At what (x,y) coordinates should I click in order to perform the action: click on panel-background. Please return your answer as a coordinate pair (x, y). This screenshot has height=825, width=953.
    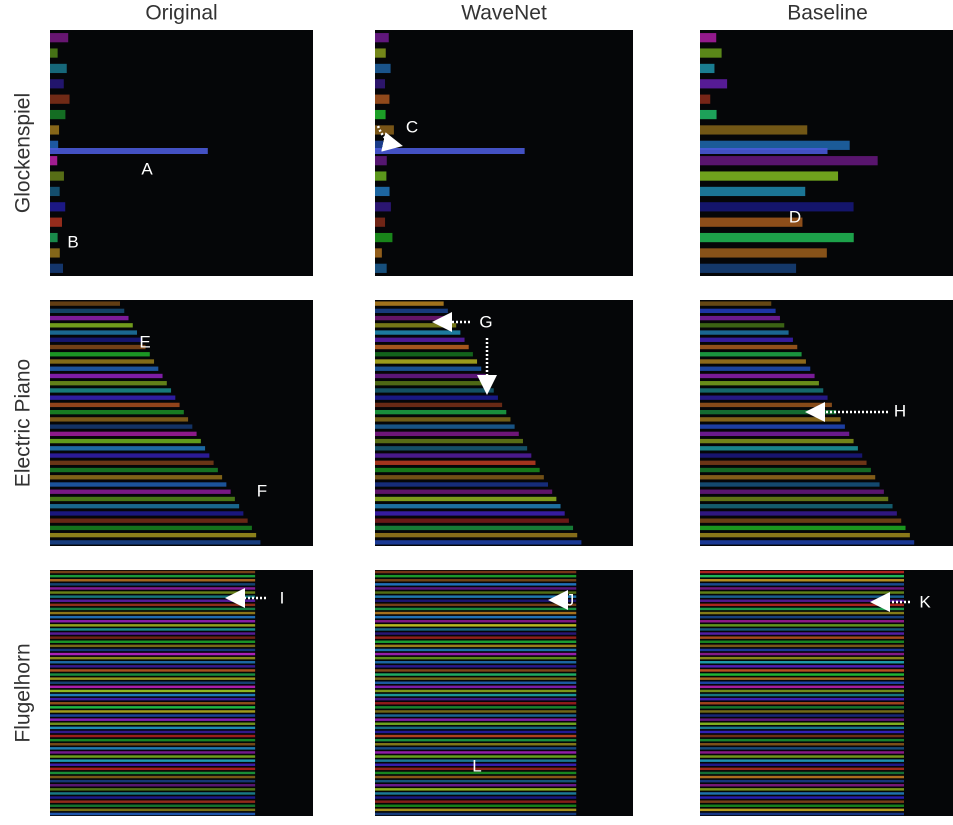
    Looking at the image, I should click on (181, 693).